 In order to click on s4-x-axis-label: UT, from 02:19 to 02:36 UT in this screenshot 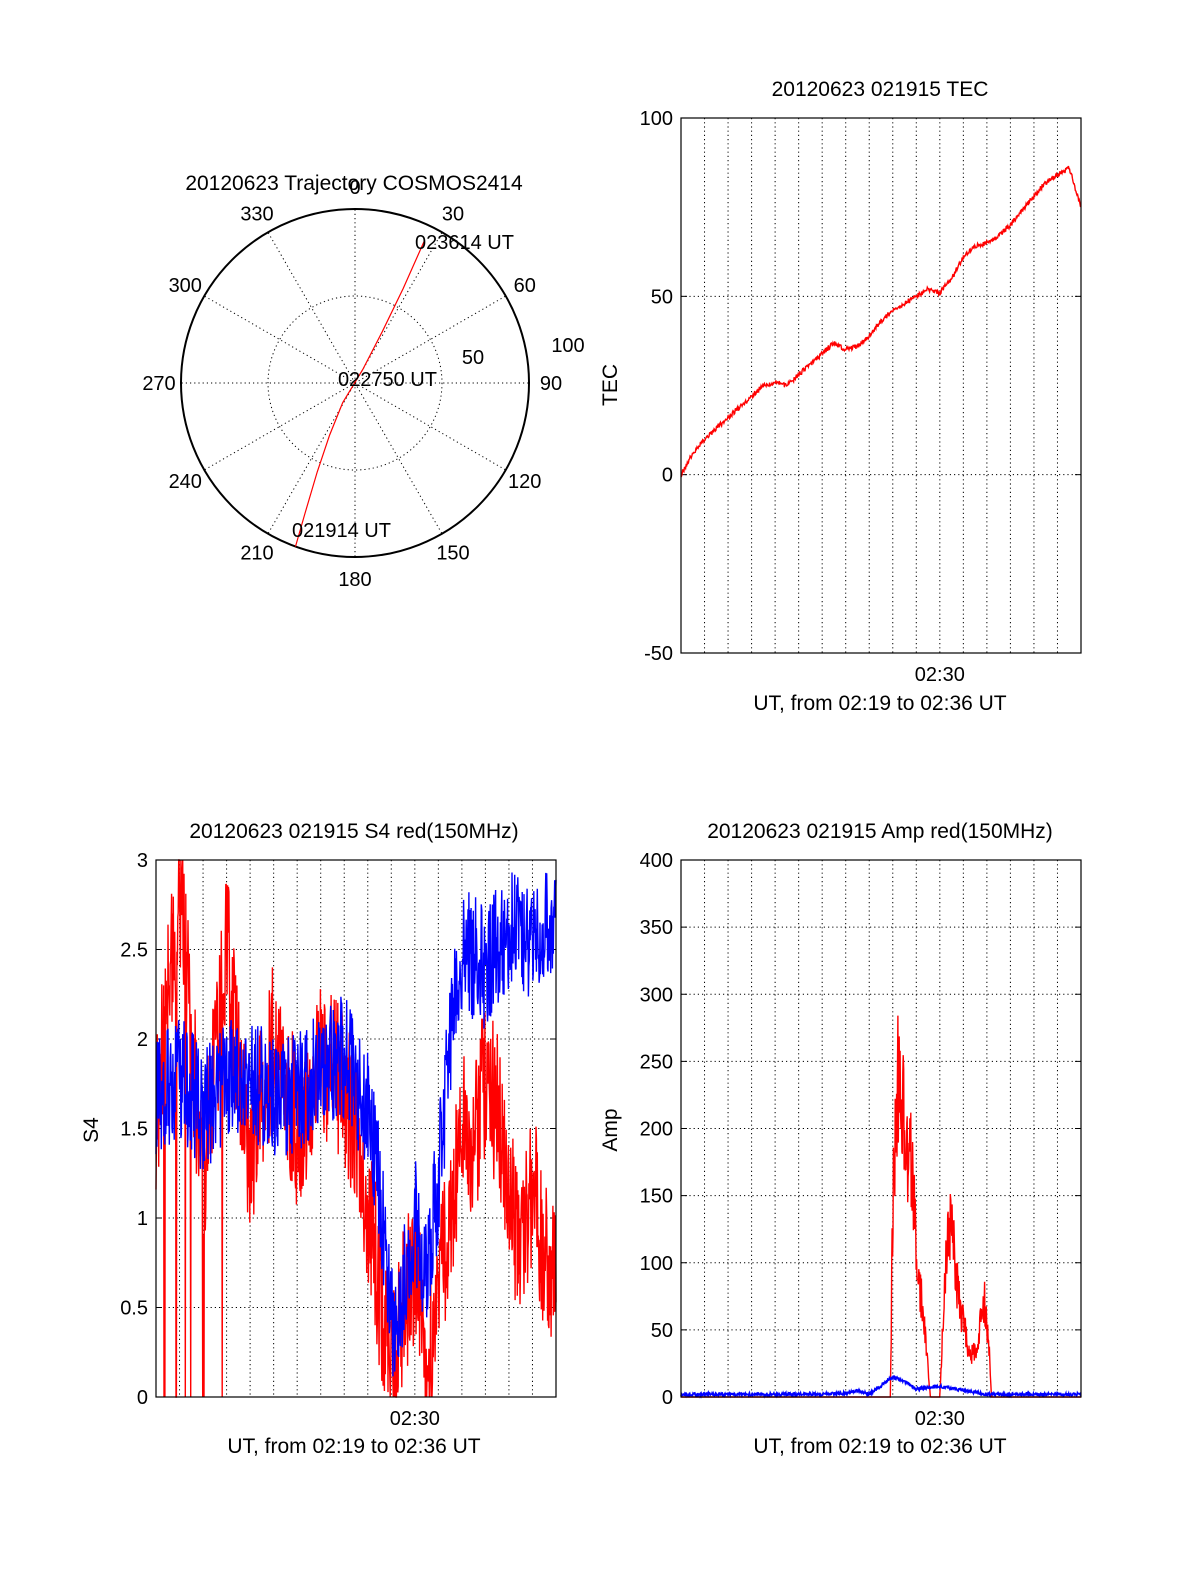, I will do `click(353, 1446)`.